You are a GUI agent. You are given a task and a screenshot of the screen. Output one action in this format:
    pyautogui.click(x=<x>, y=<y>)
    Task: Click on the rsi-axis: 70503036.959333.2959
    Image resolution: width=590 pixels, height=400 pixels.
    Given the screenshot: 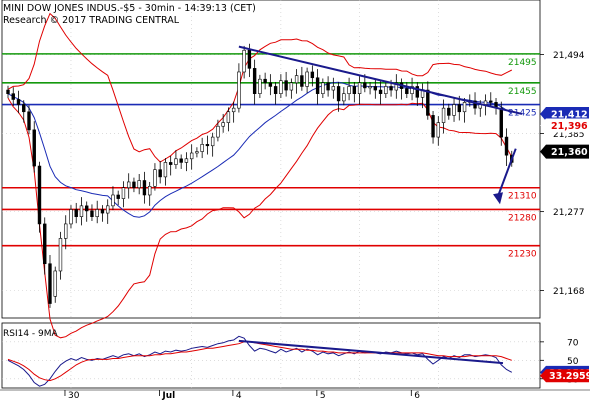 What is the action you would take?
    pyautogui.click(x=565, y=361)
    